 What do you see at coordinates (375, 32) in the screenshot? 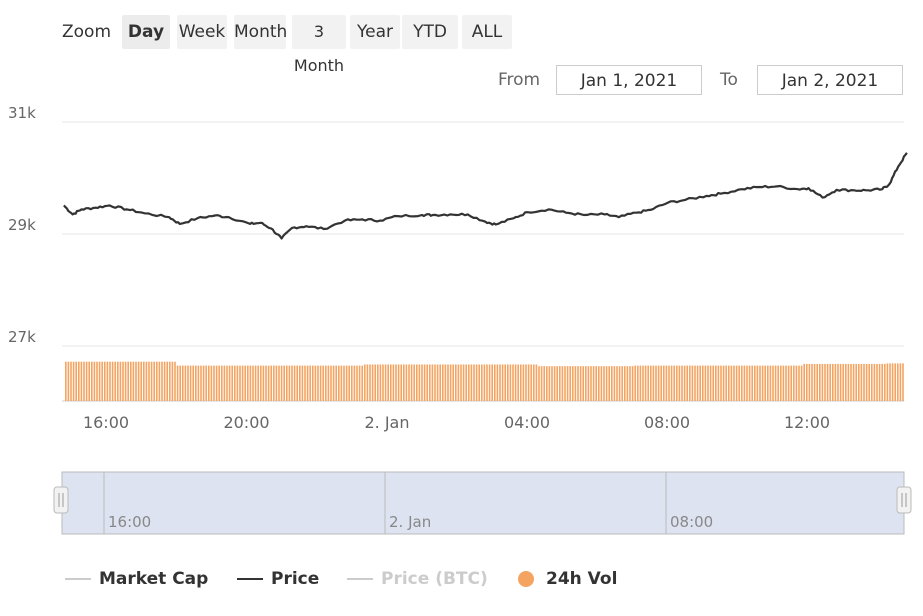
I see `zoom-year-button: Year` at bounding box center [375, 32].